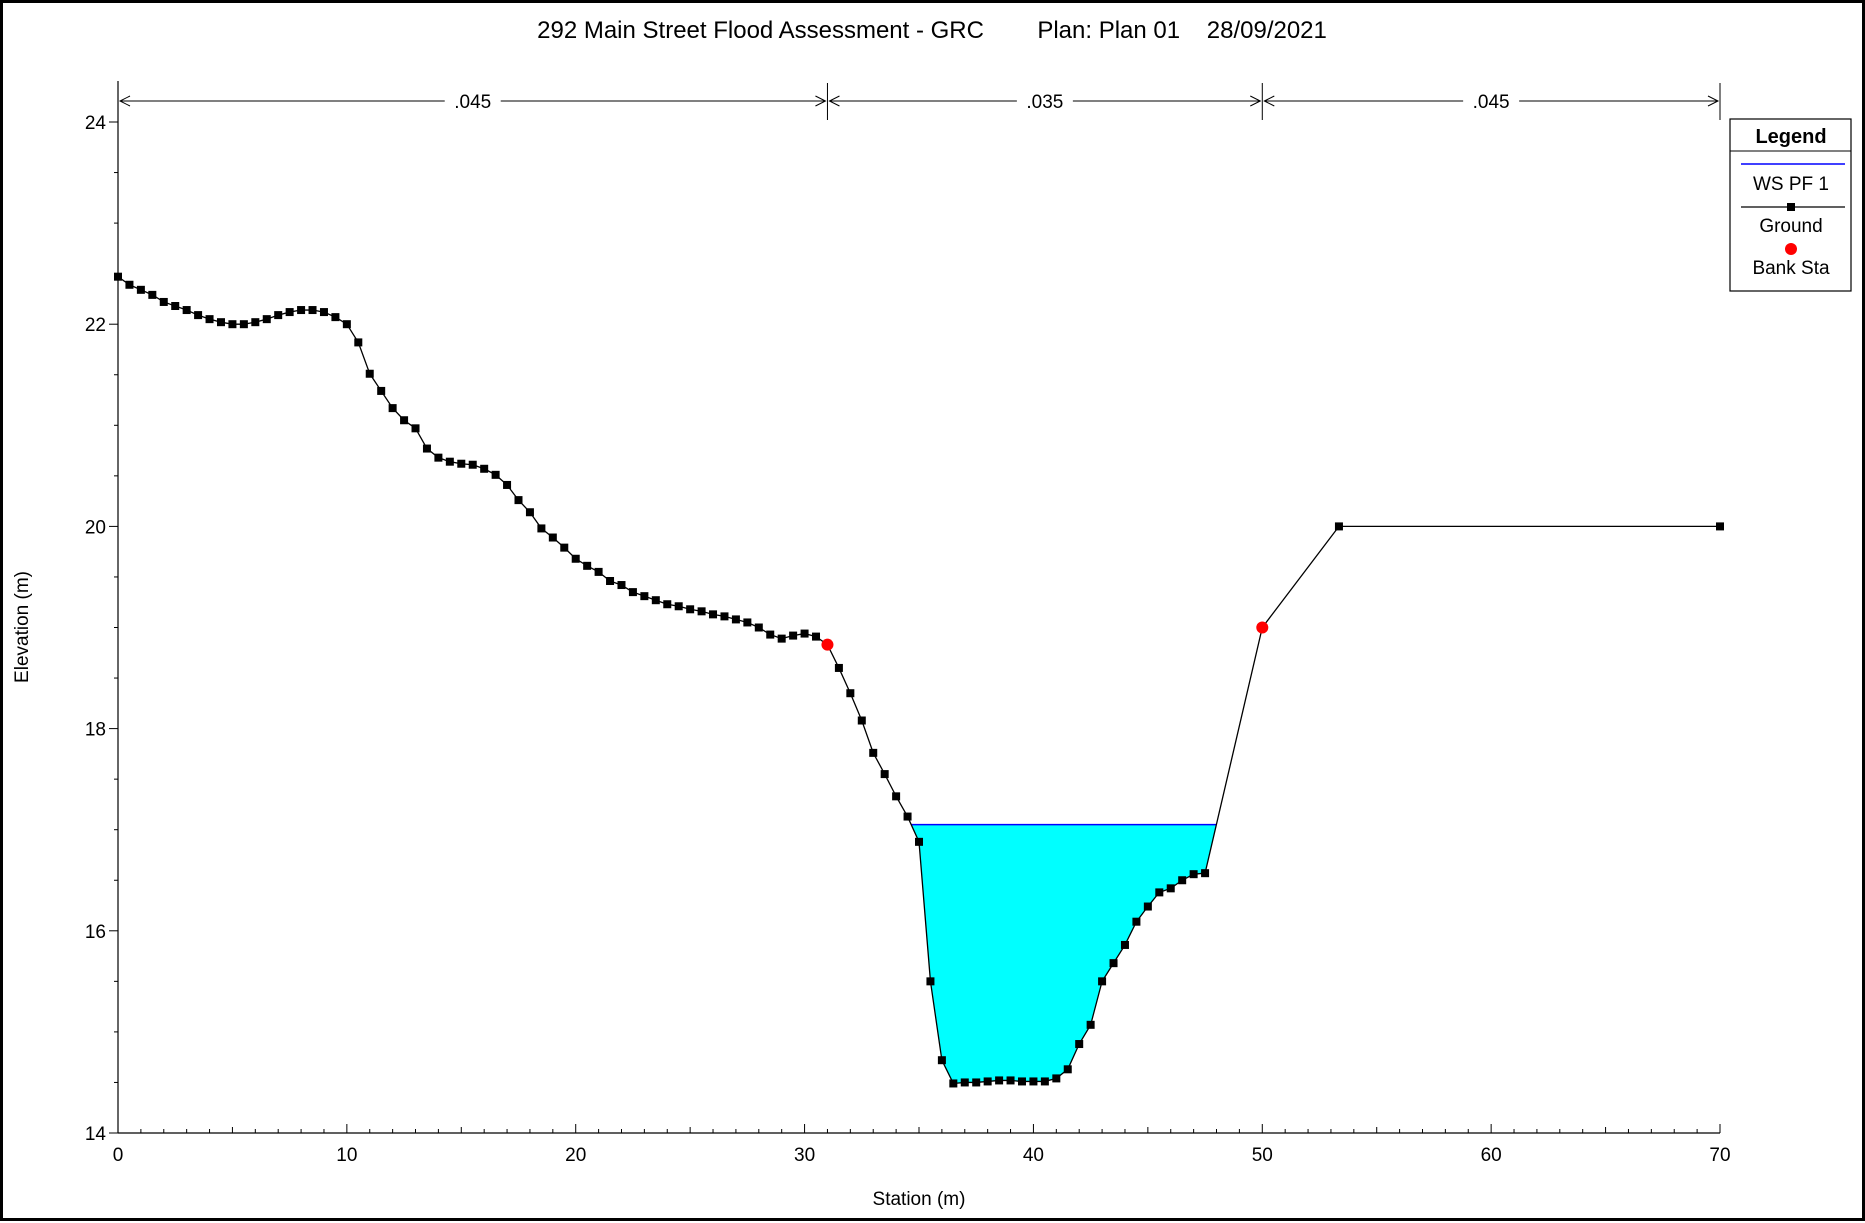  I want to click on legend-ground-marker, so click(1791, 207).